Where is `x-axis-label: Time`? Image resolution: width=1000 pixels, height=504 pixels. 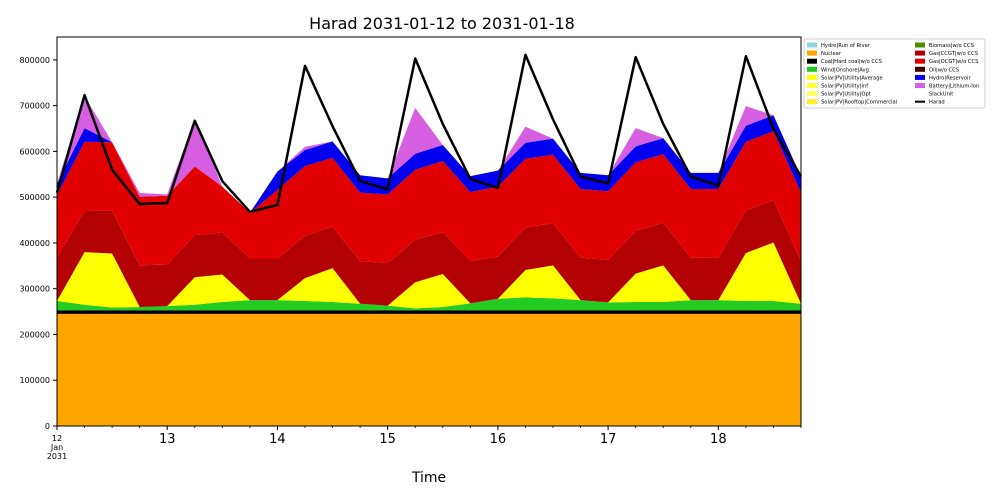 x-axis-label: Time is located at coordinates (428, 478).